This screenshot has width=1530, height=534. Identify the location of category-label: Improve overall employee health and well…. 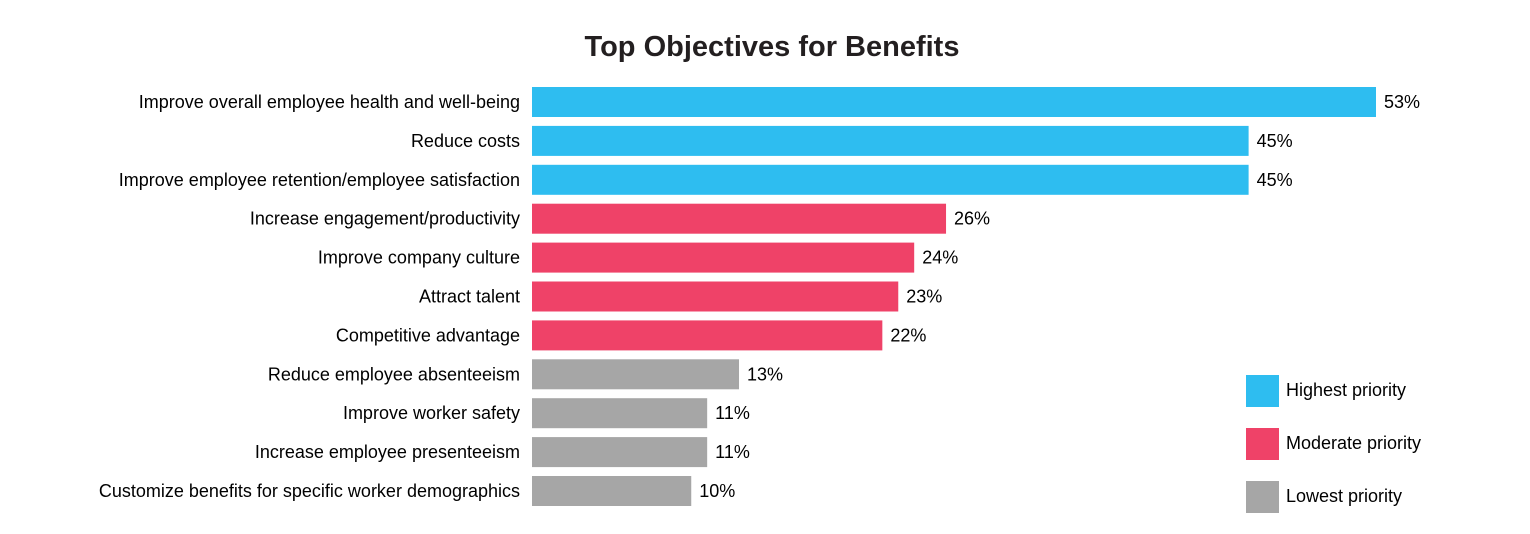
(329, 102).